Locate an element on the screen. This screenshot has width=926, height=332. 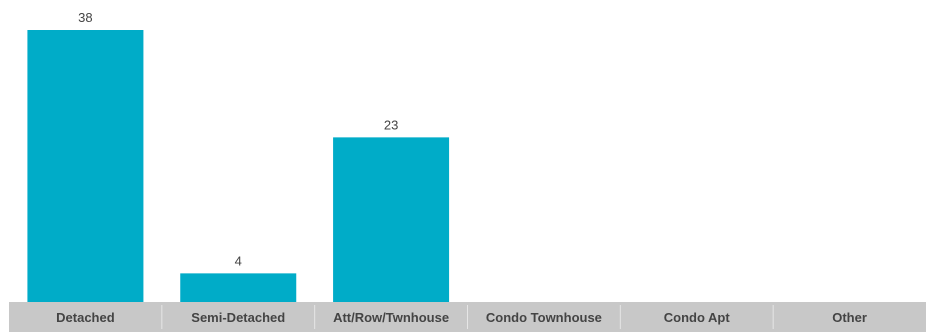
bar-semi-detached is located at coordinates (238, 287).